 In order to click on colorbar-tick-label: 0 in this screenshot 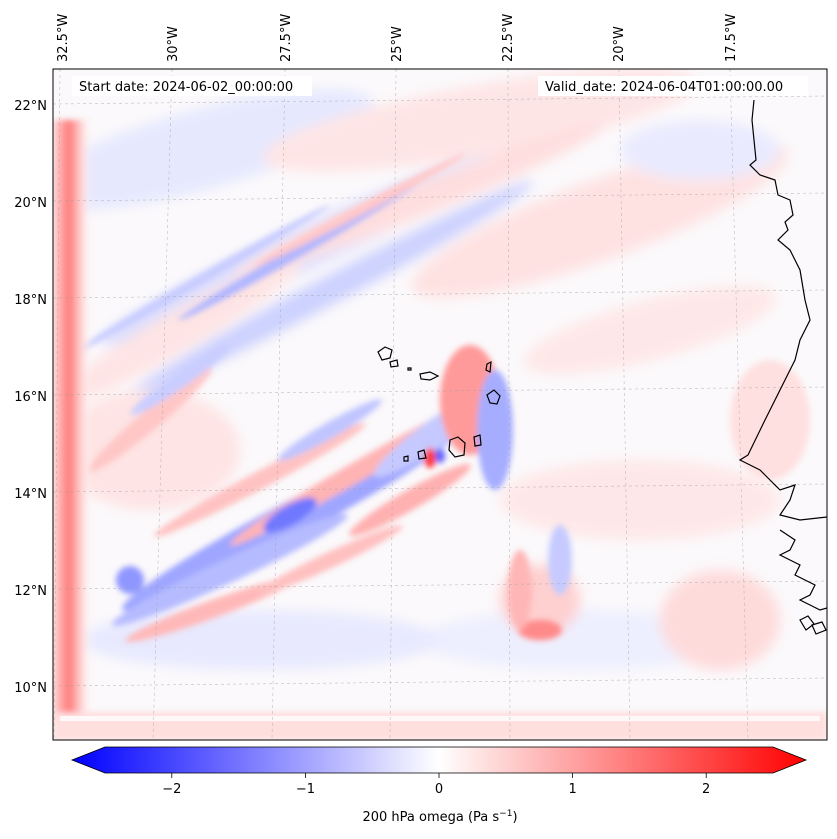, I will do `click(439, 789)`.